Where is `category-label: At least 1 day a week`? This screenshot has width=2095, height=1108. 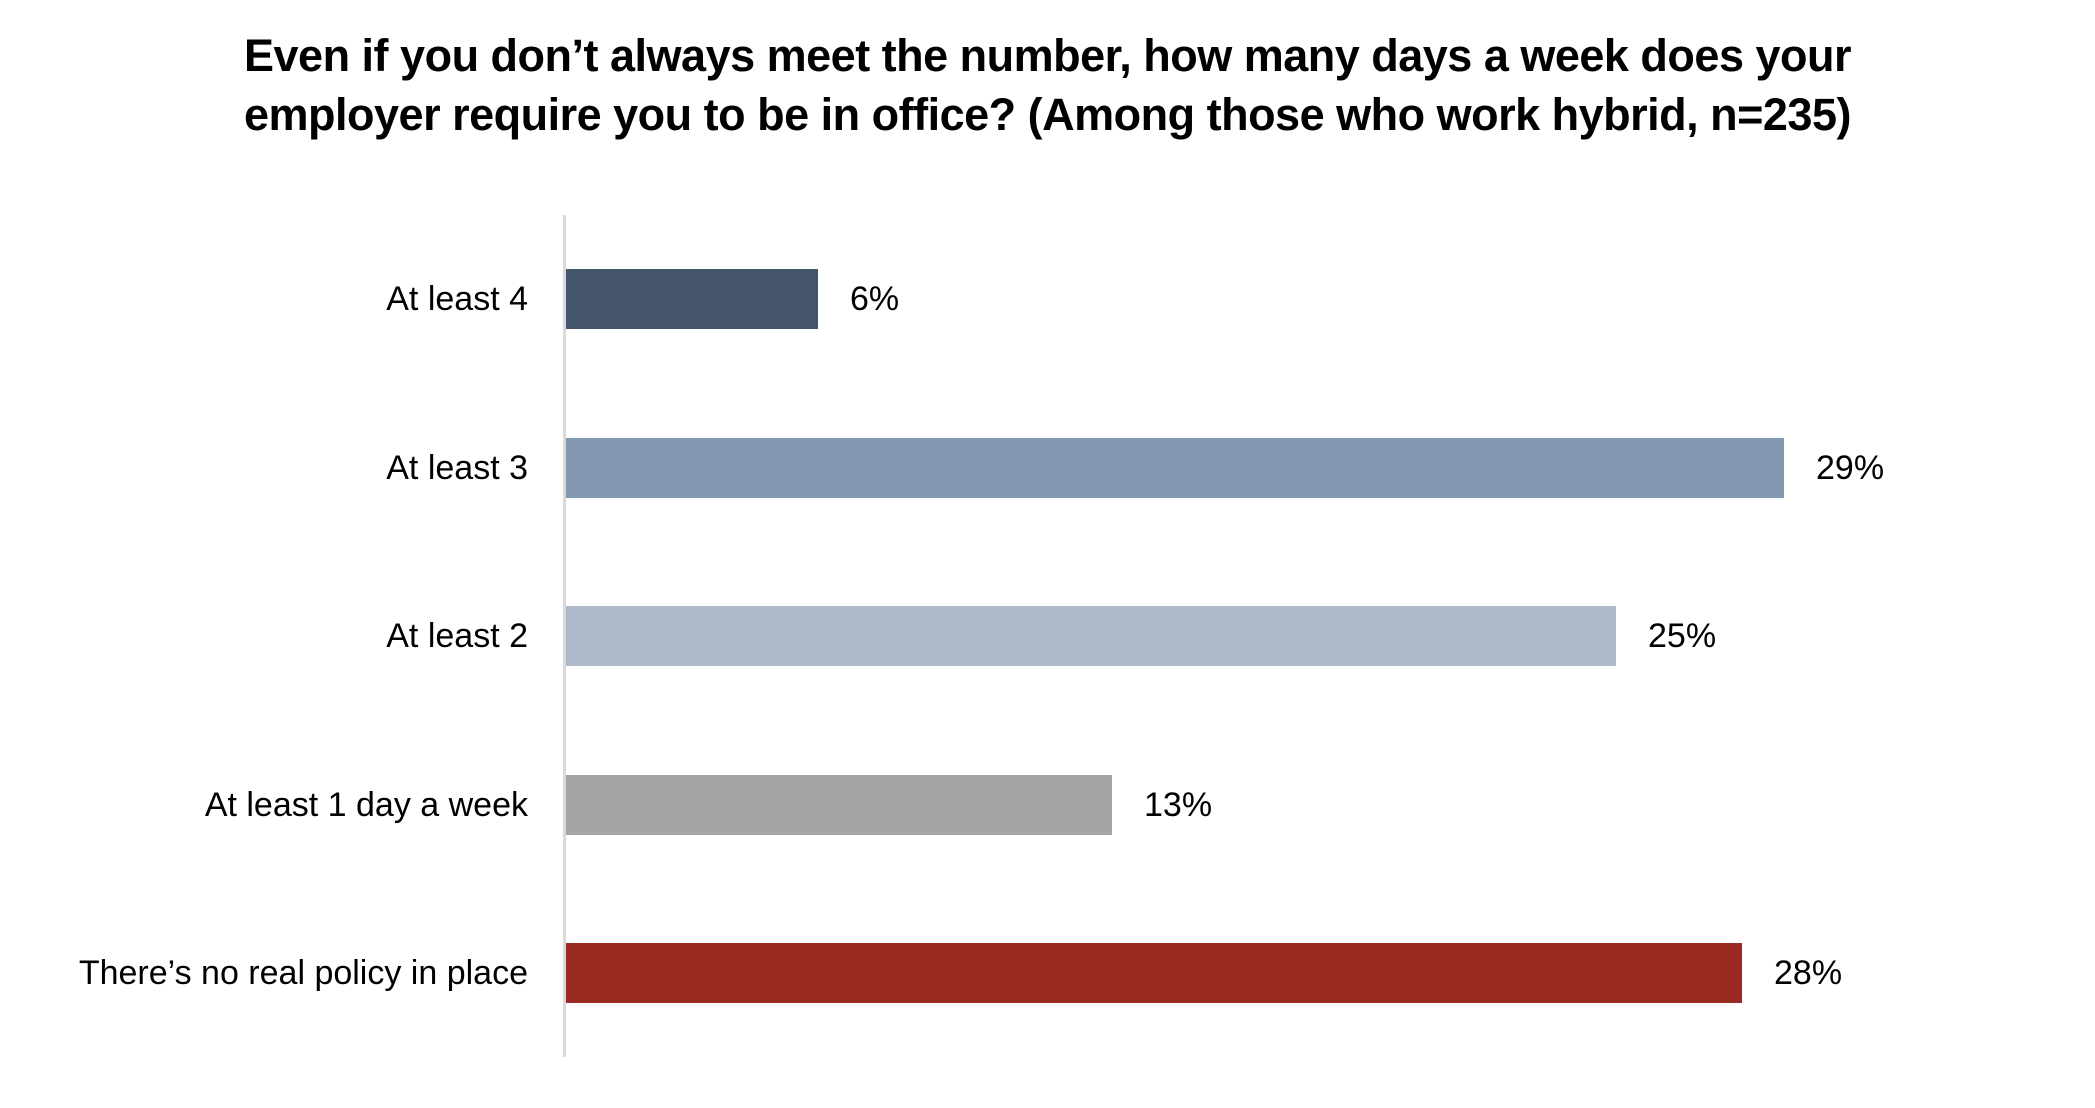
category-label: At least 1 day a week is located at coordinates (366, 804).